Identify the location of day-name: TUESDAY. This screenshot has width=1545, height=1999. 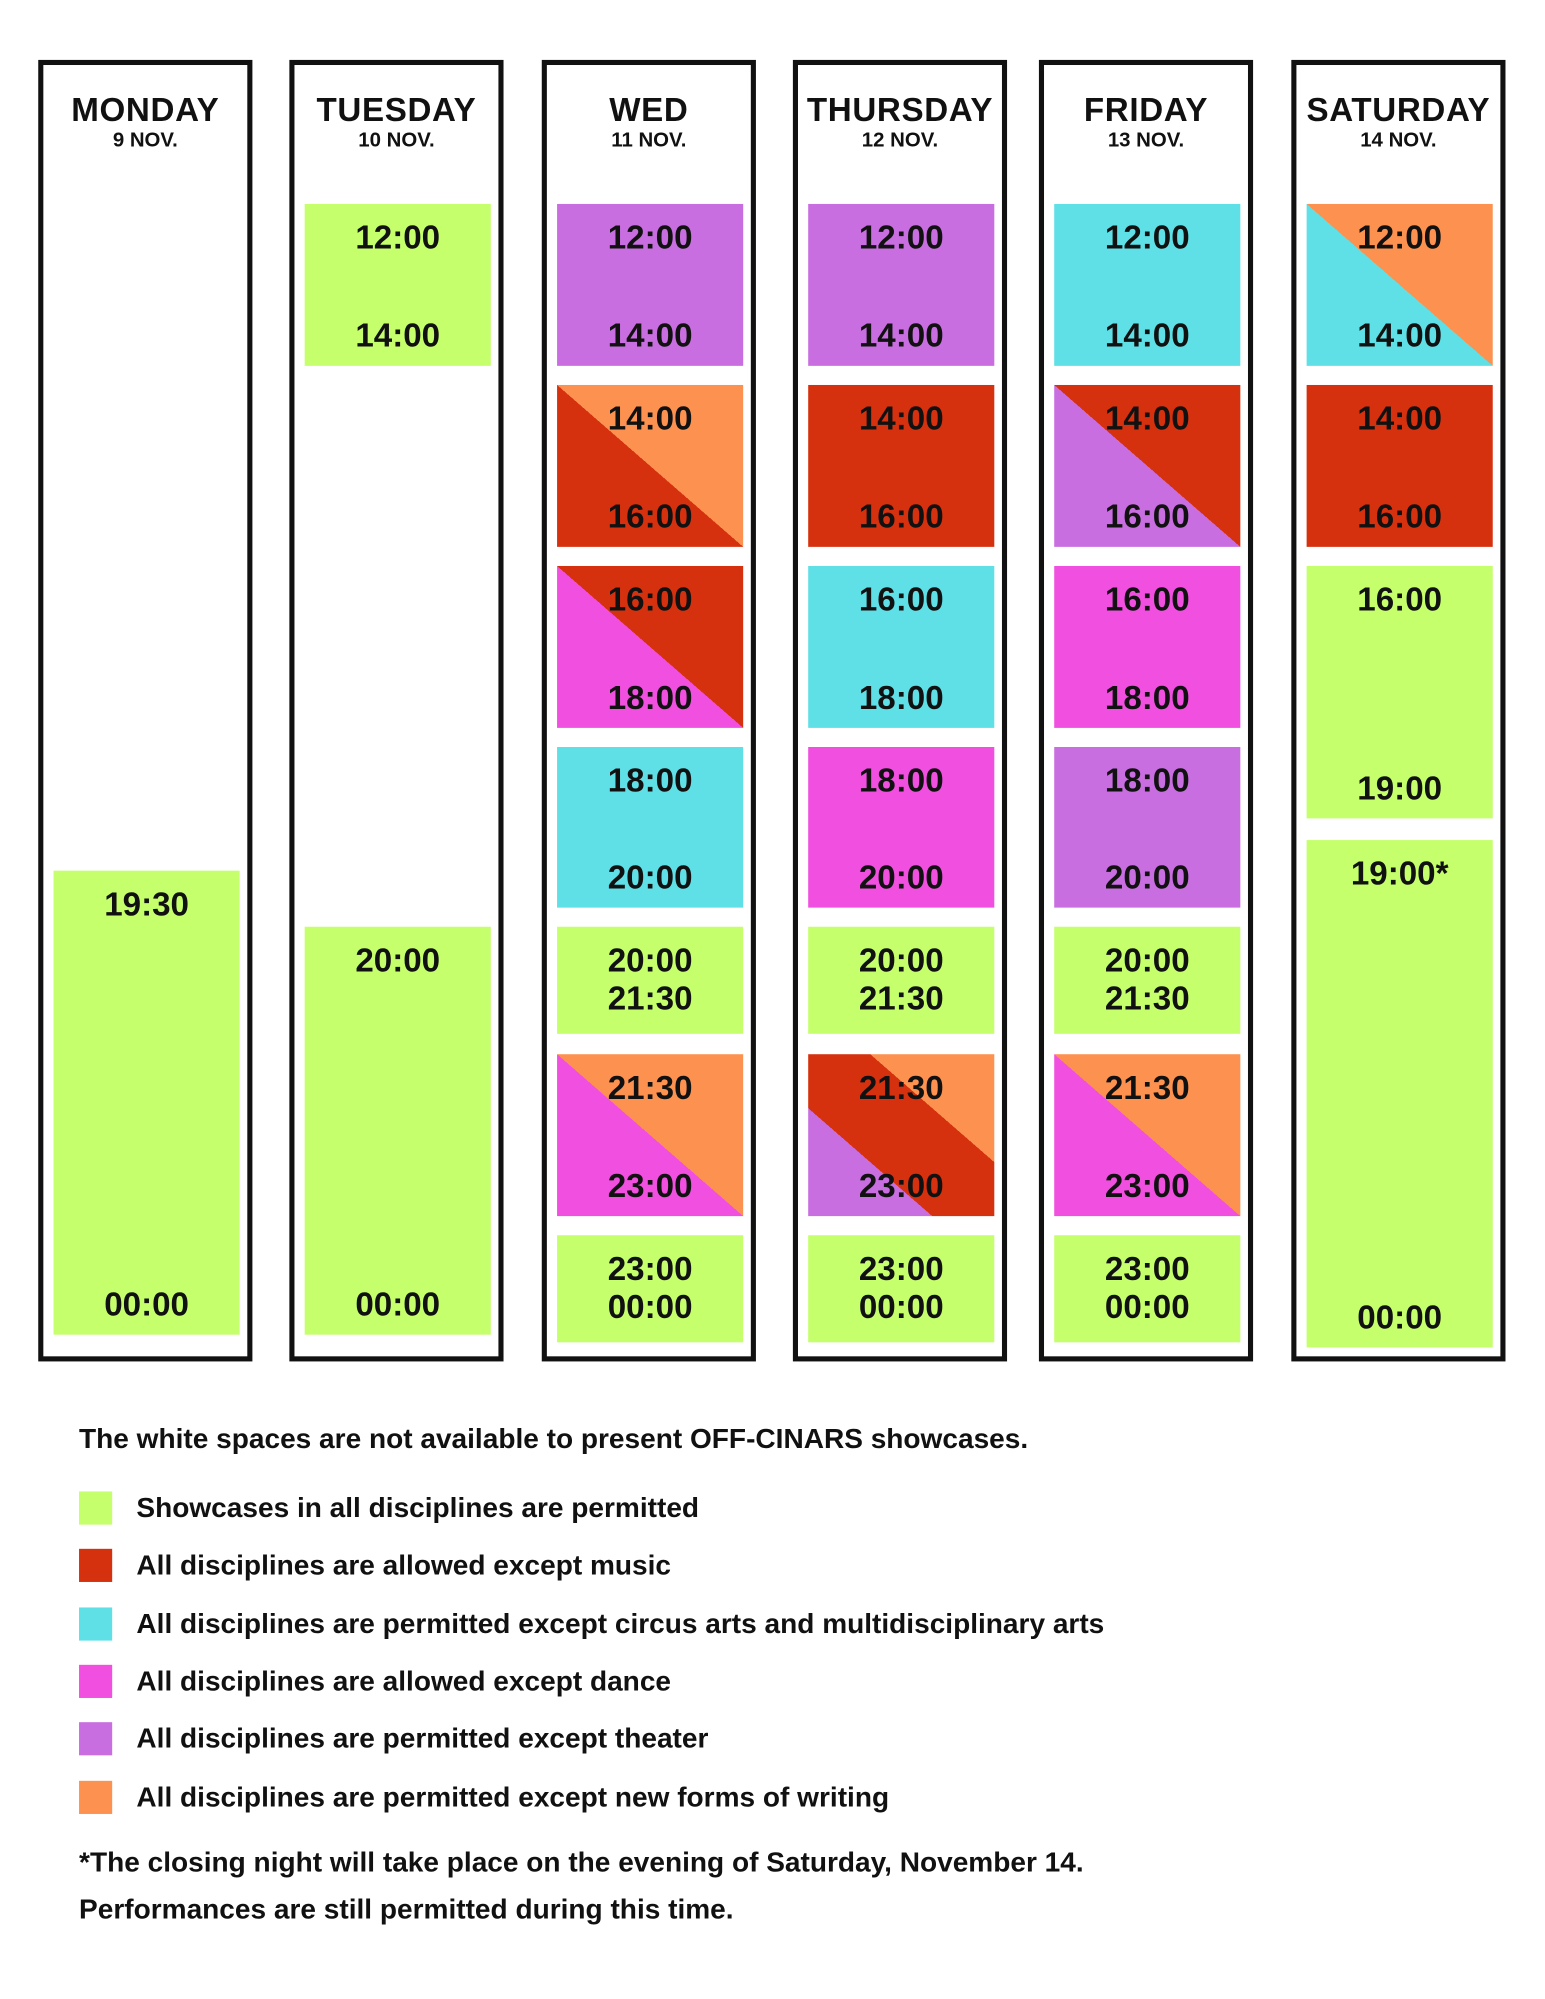
(396, 109).